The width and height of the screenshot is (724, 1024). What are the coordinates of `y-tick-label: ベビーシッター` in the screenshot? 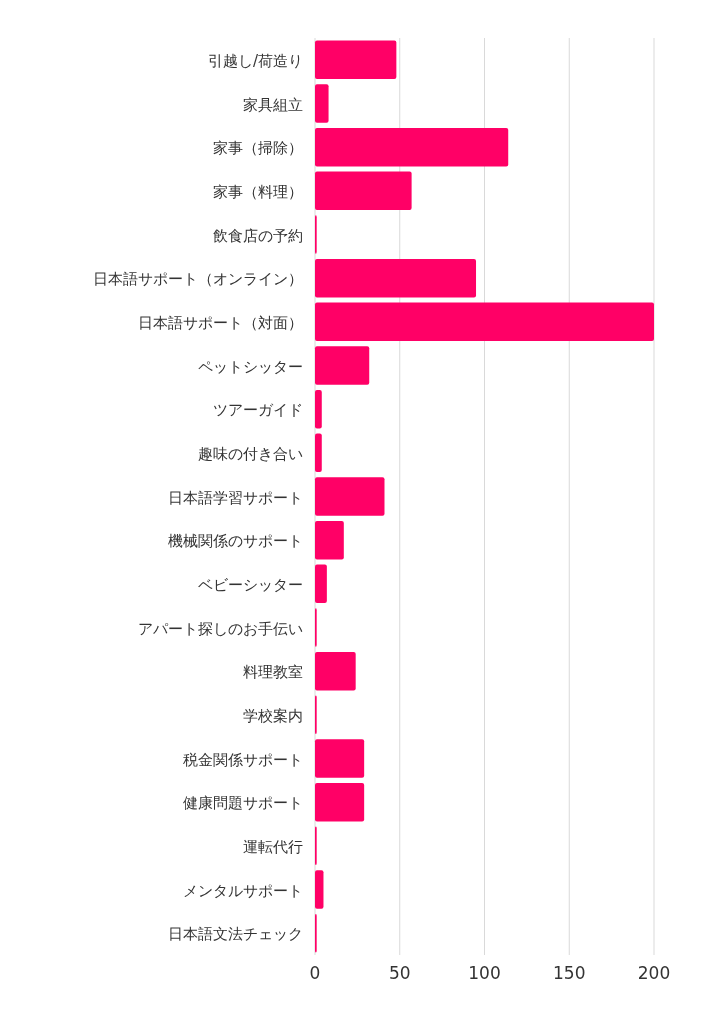 It's located at (250, 584).